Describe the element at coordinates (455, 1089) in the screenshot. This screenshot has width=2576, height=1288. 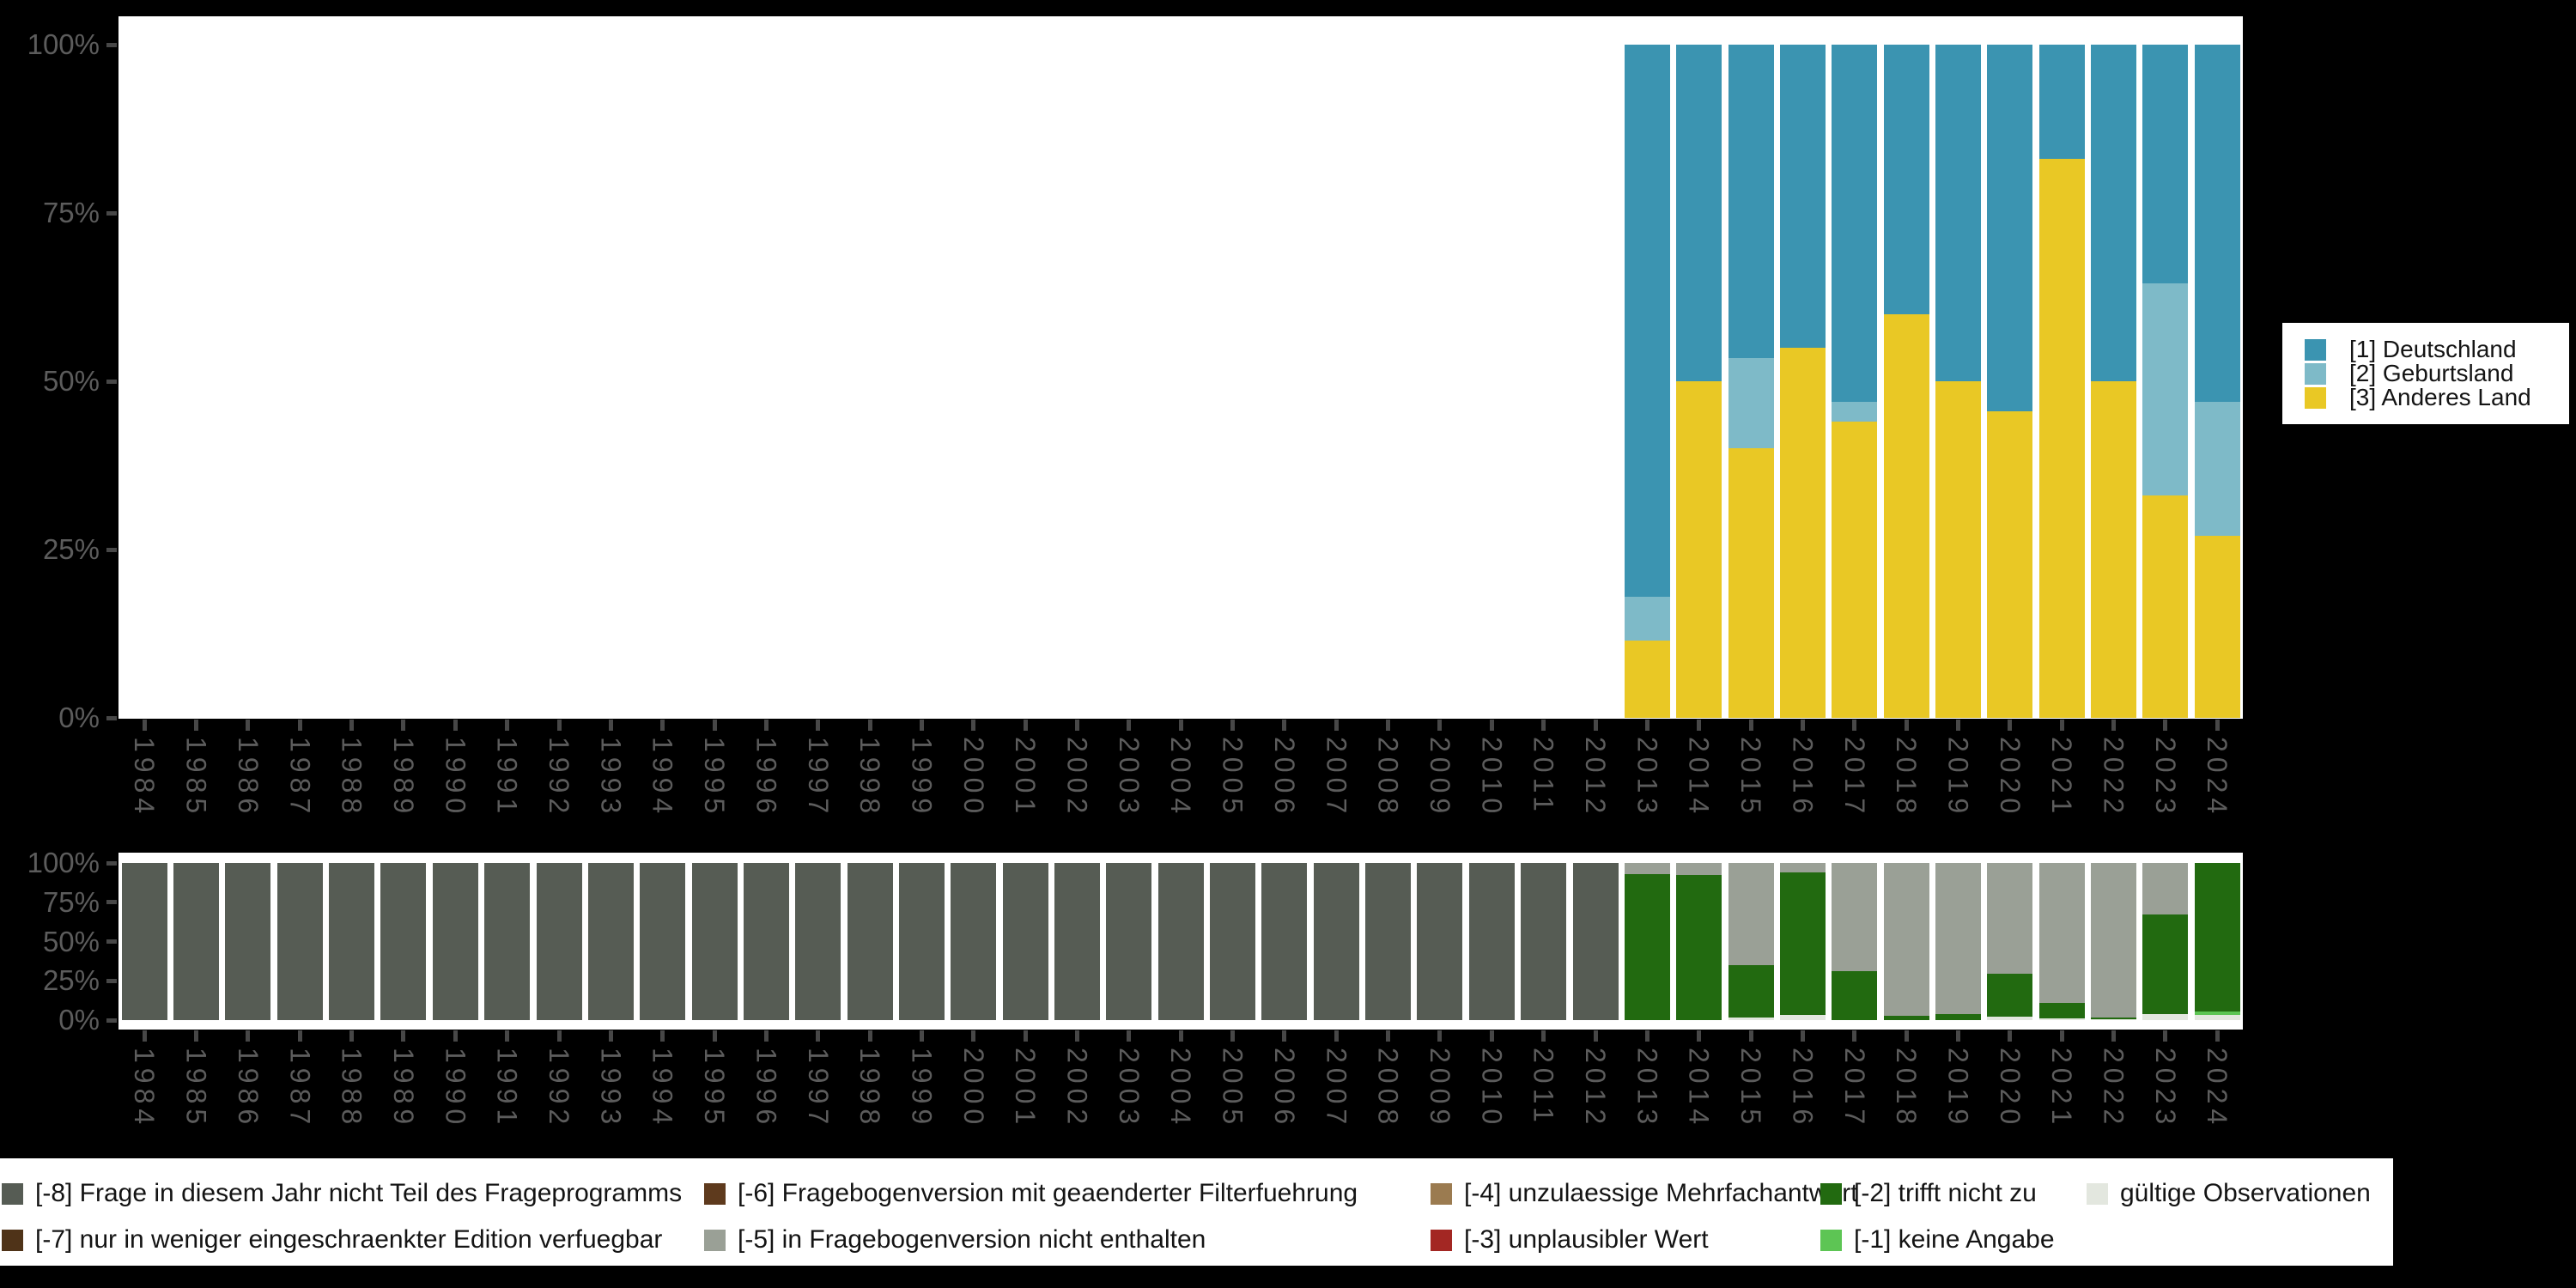
I see `x-axis-label: 1990` at that location.